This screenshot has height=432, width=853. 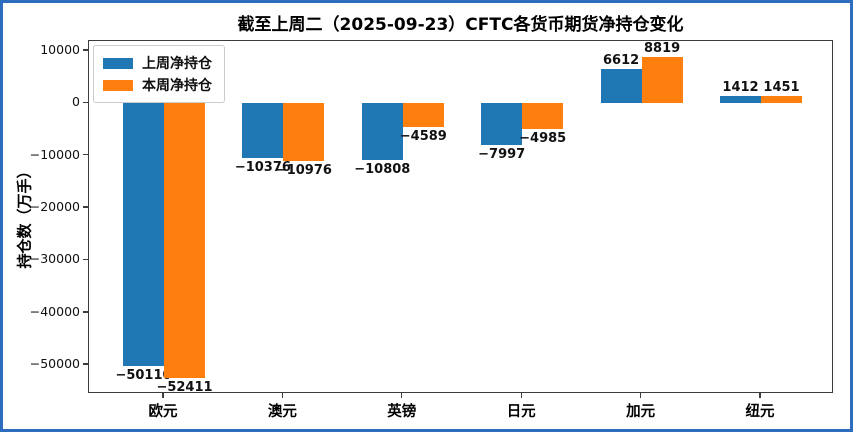 I want to click on legend-item-this-week: 本周净持仓, so click(x=157, y=85).